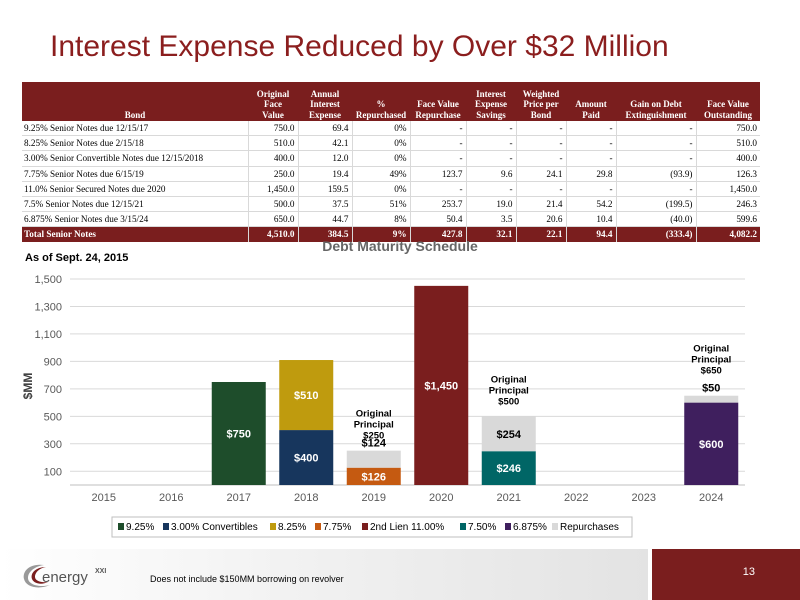  What do you see at coordinates (77, 258) in the screenshot?
I see `as-of-date: As of Sept. 24, 2015` at bounding box center [77, 258].